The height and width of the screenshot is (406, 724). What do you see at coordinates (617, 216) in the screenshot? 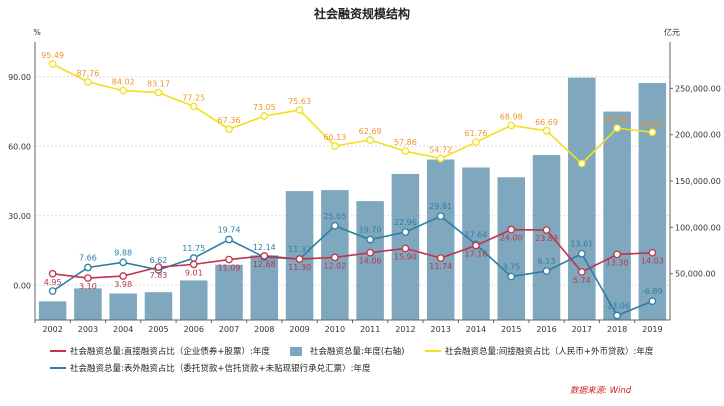
I see `bar-2018` at bounding box center [617, 216].